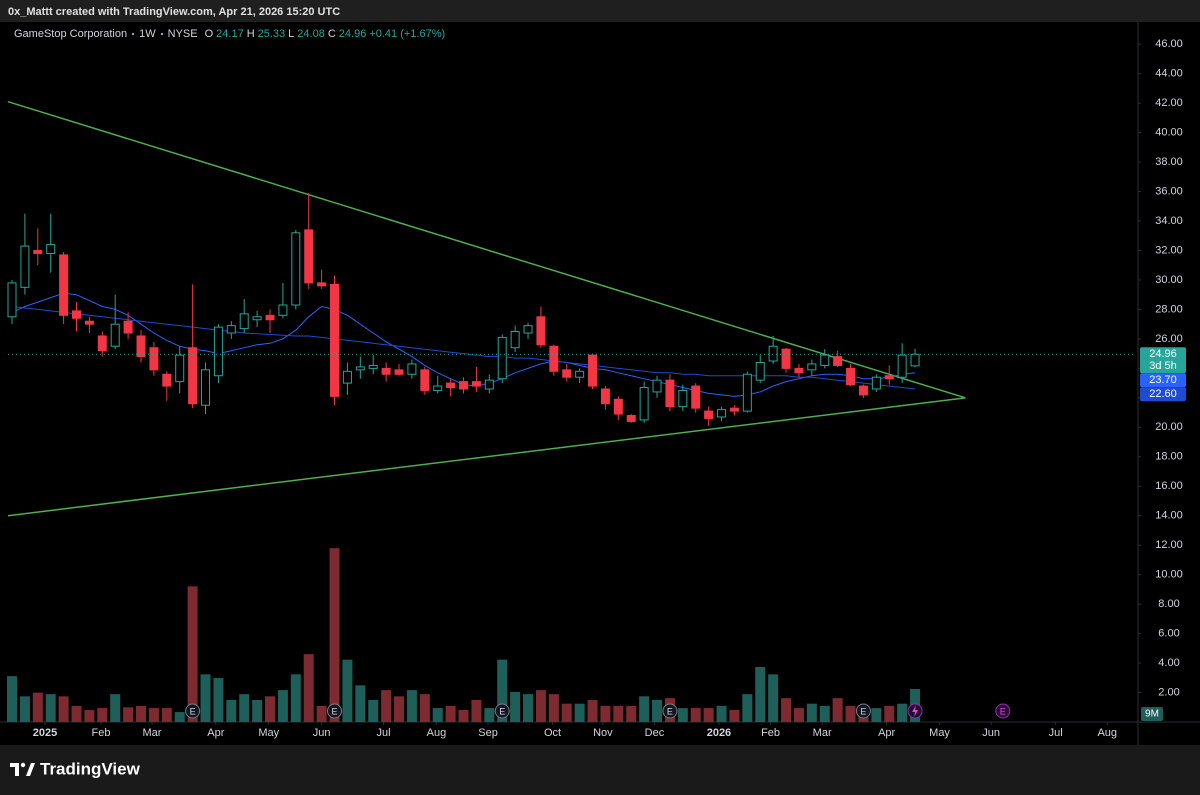  I want to click on y-tick-label: 8.00, so click(1168, 604).